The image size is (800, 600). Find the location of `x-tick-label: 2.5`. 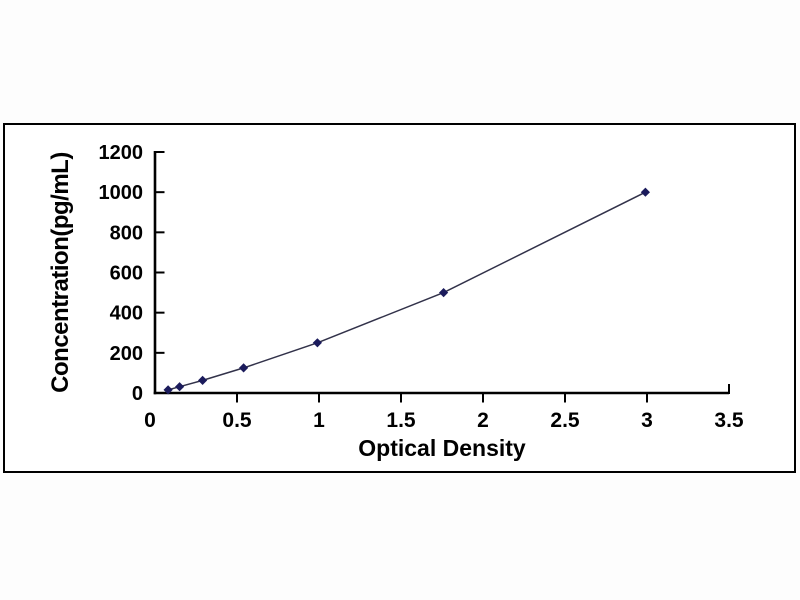

x-tick-label: 2.5 is located at coordinates (565, 420).